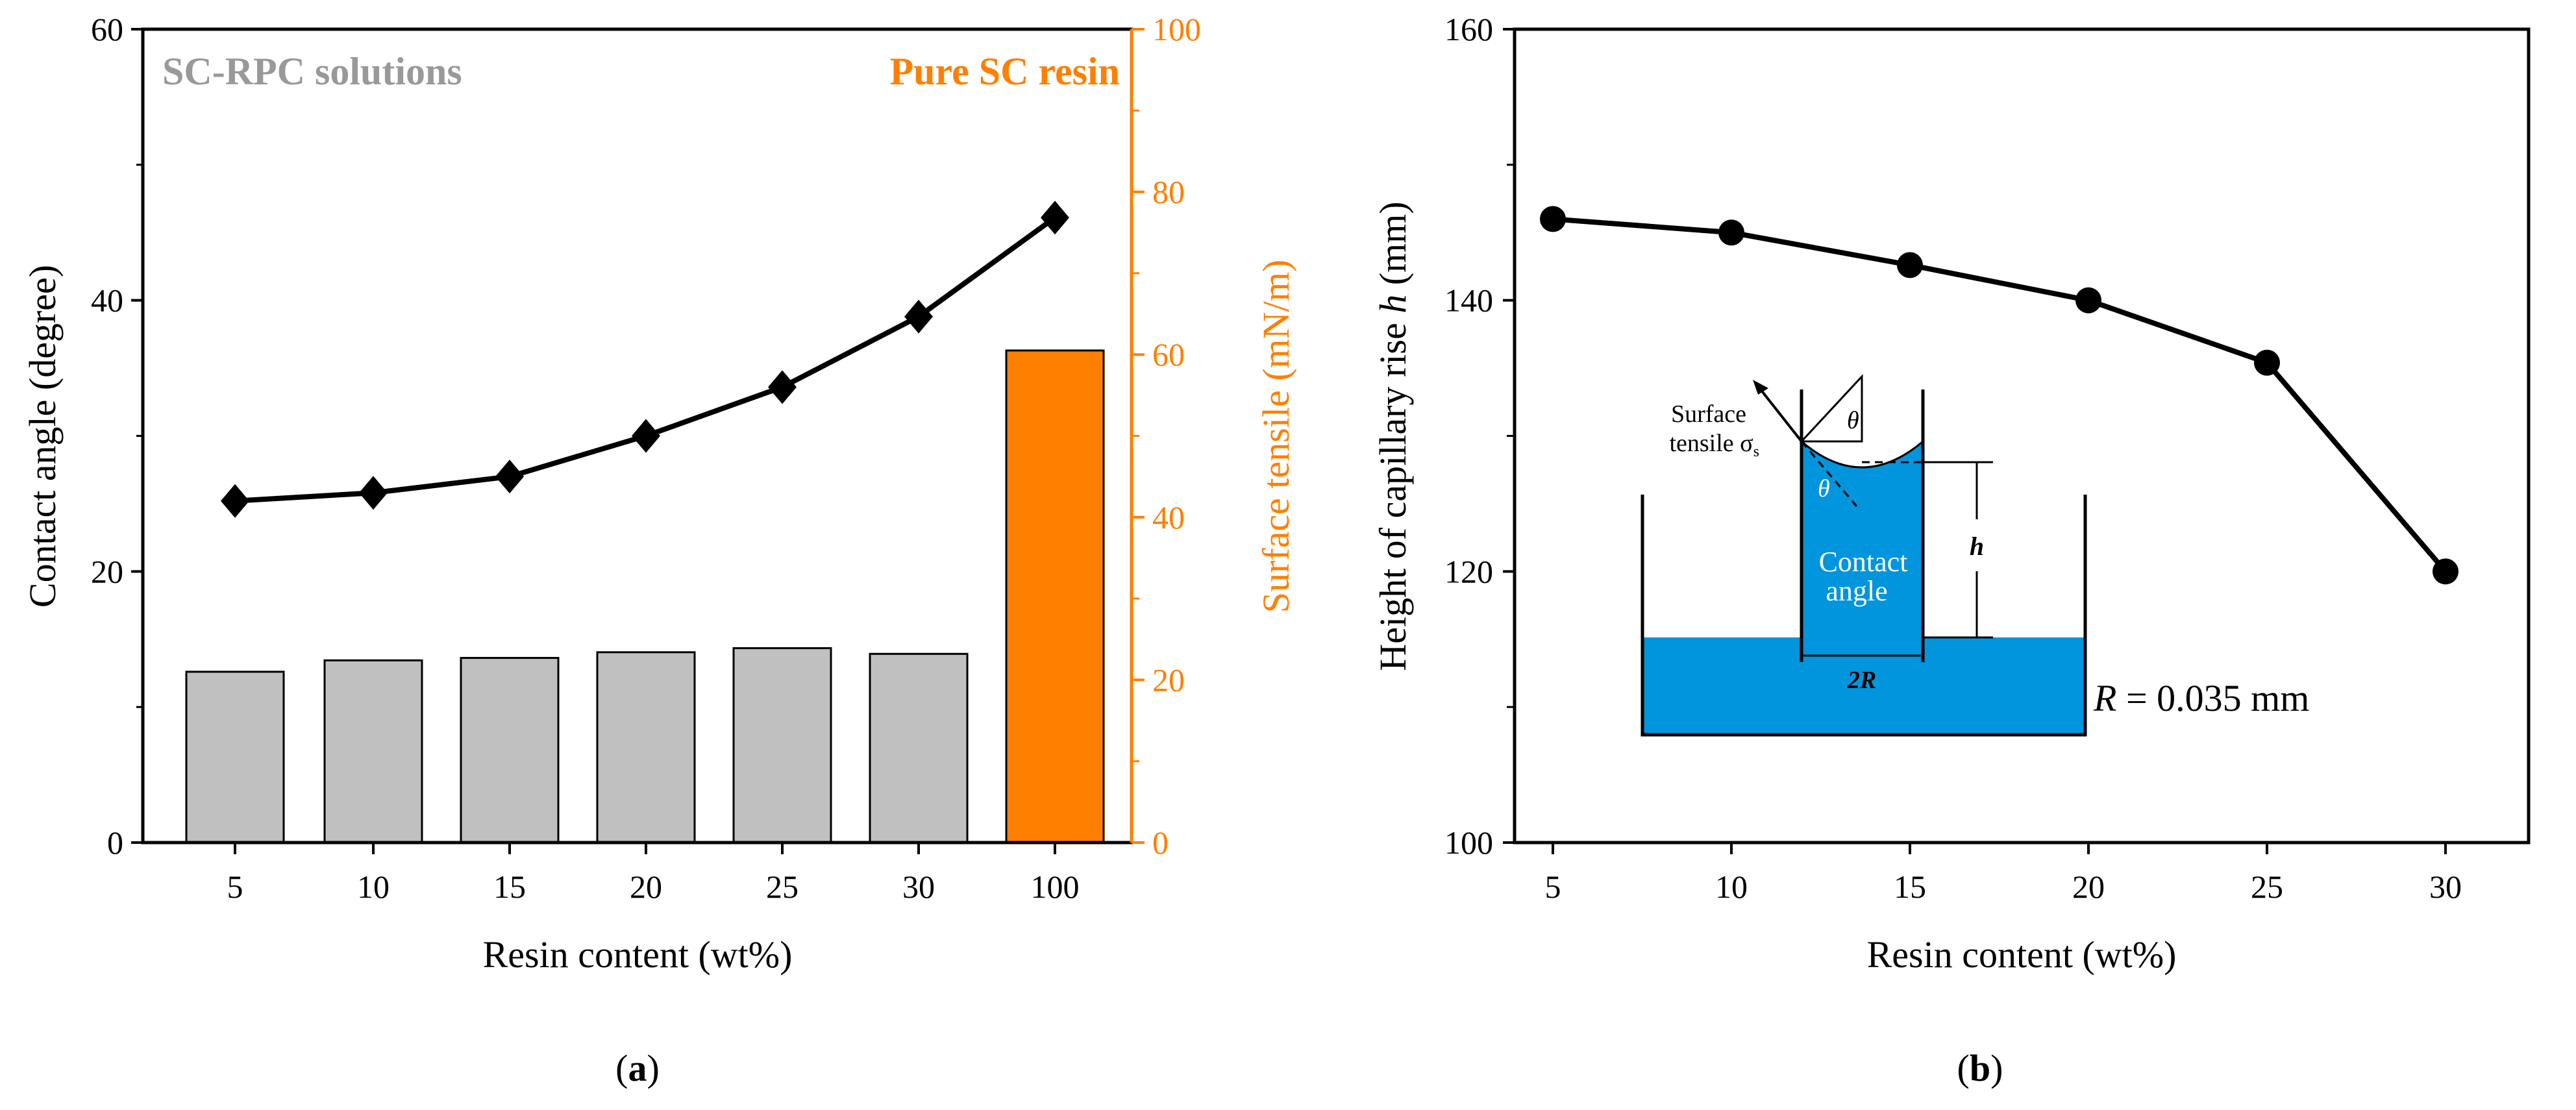  I want to click on capillary-rise-line, so click(2000, 394).